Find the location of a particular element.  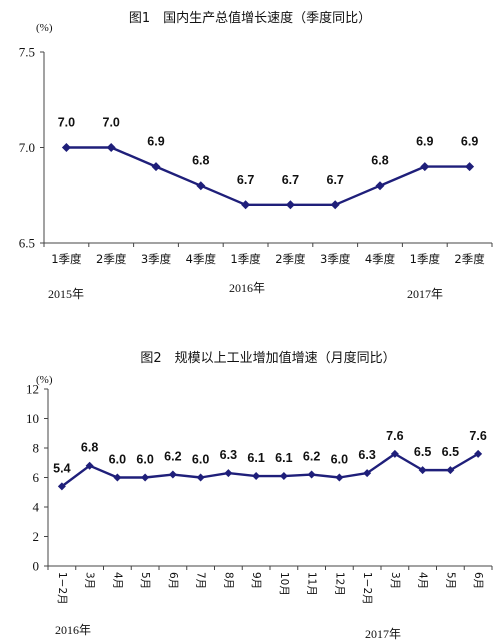

chart1-unit-label: (%) is located at coordinates (44, 28).